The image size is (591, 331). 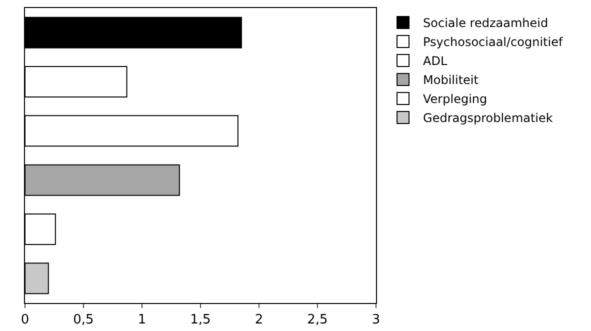 I want to click on x-tick-label: 0, so click(x=25, y=320).